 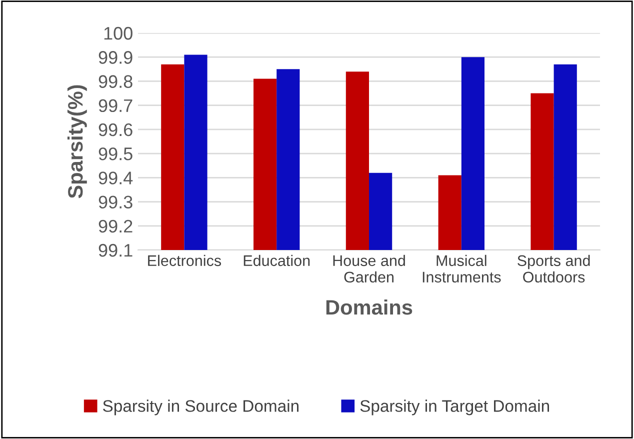 I want to click on x-tick-label: Sports and Outdoors, so click(x=554, y=268).